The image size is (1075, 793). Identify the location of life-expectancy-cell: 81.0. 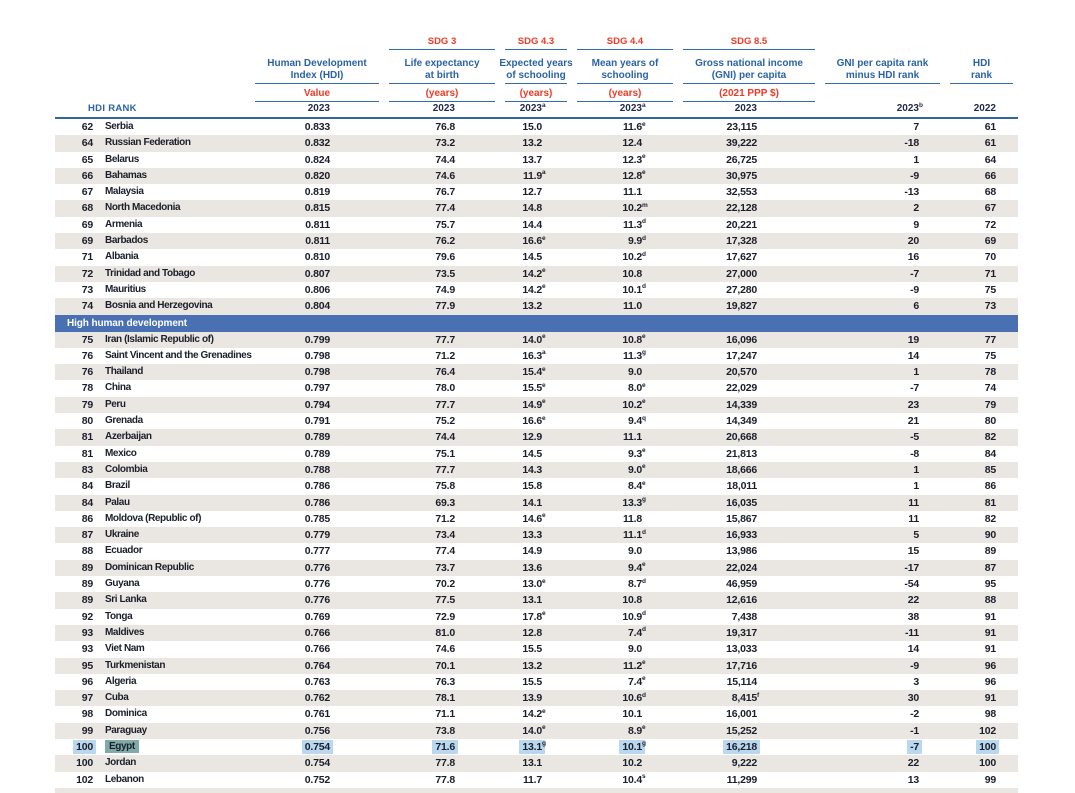
(445, 632).